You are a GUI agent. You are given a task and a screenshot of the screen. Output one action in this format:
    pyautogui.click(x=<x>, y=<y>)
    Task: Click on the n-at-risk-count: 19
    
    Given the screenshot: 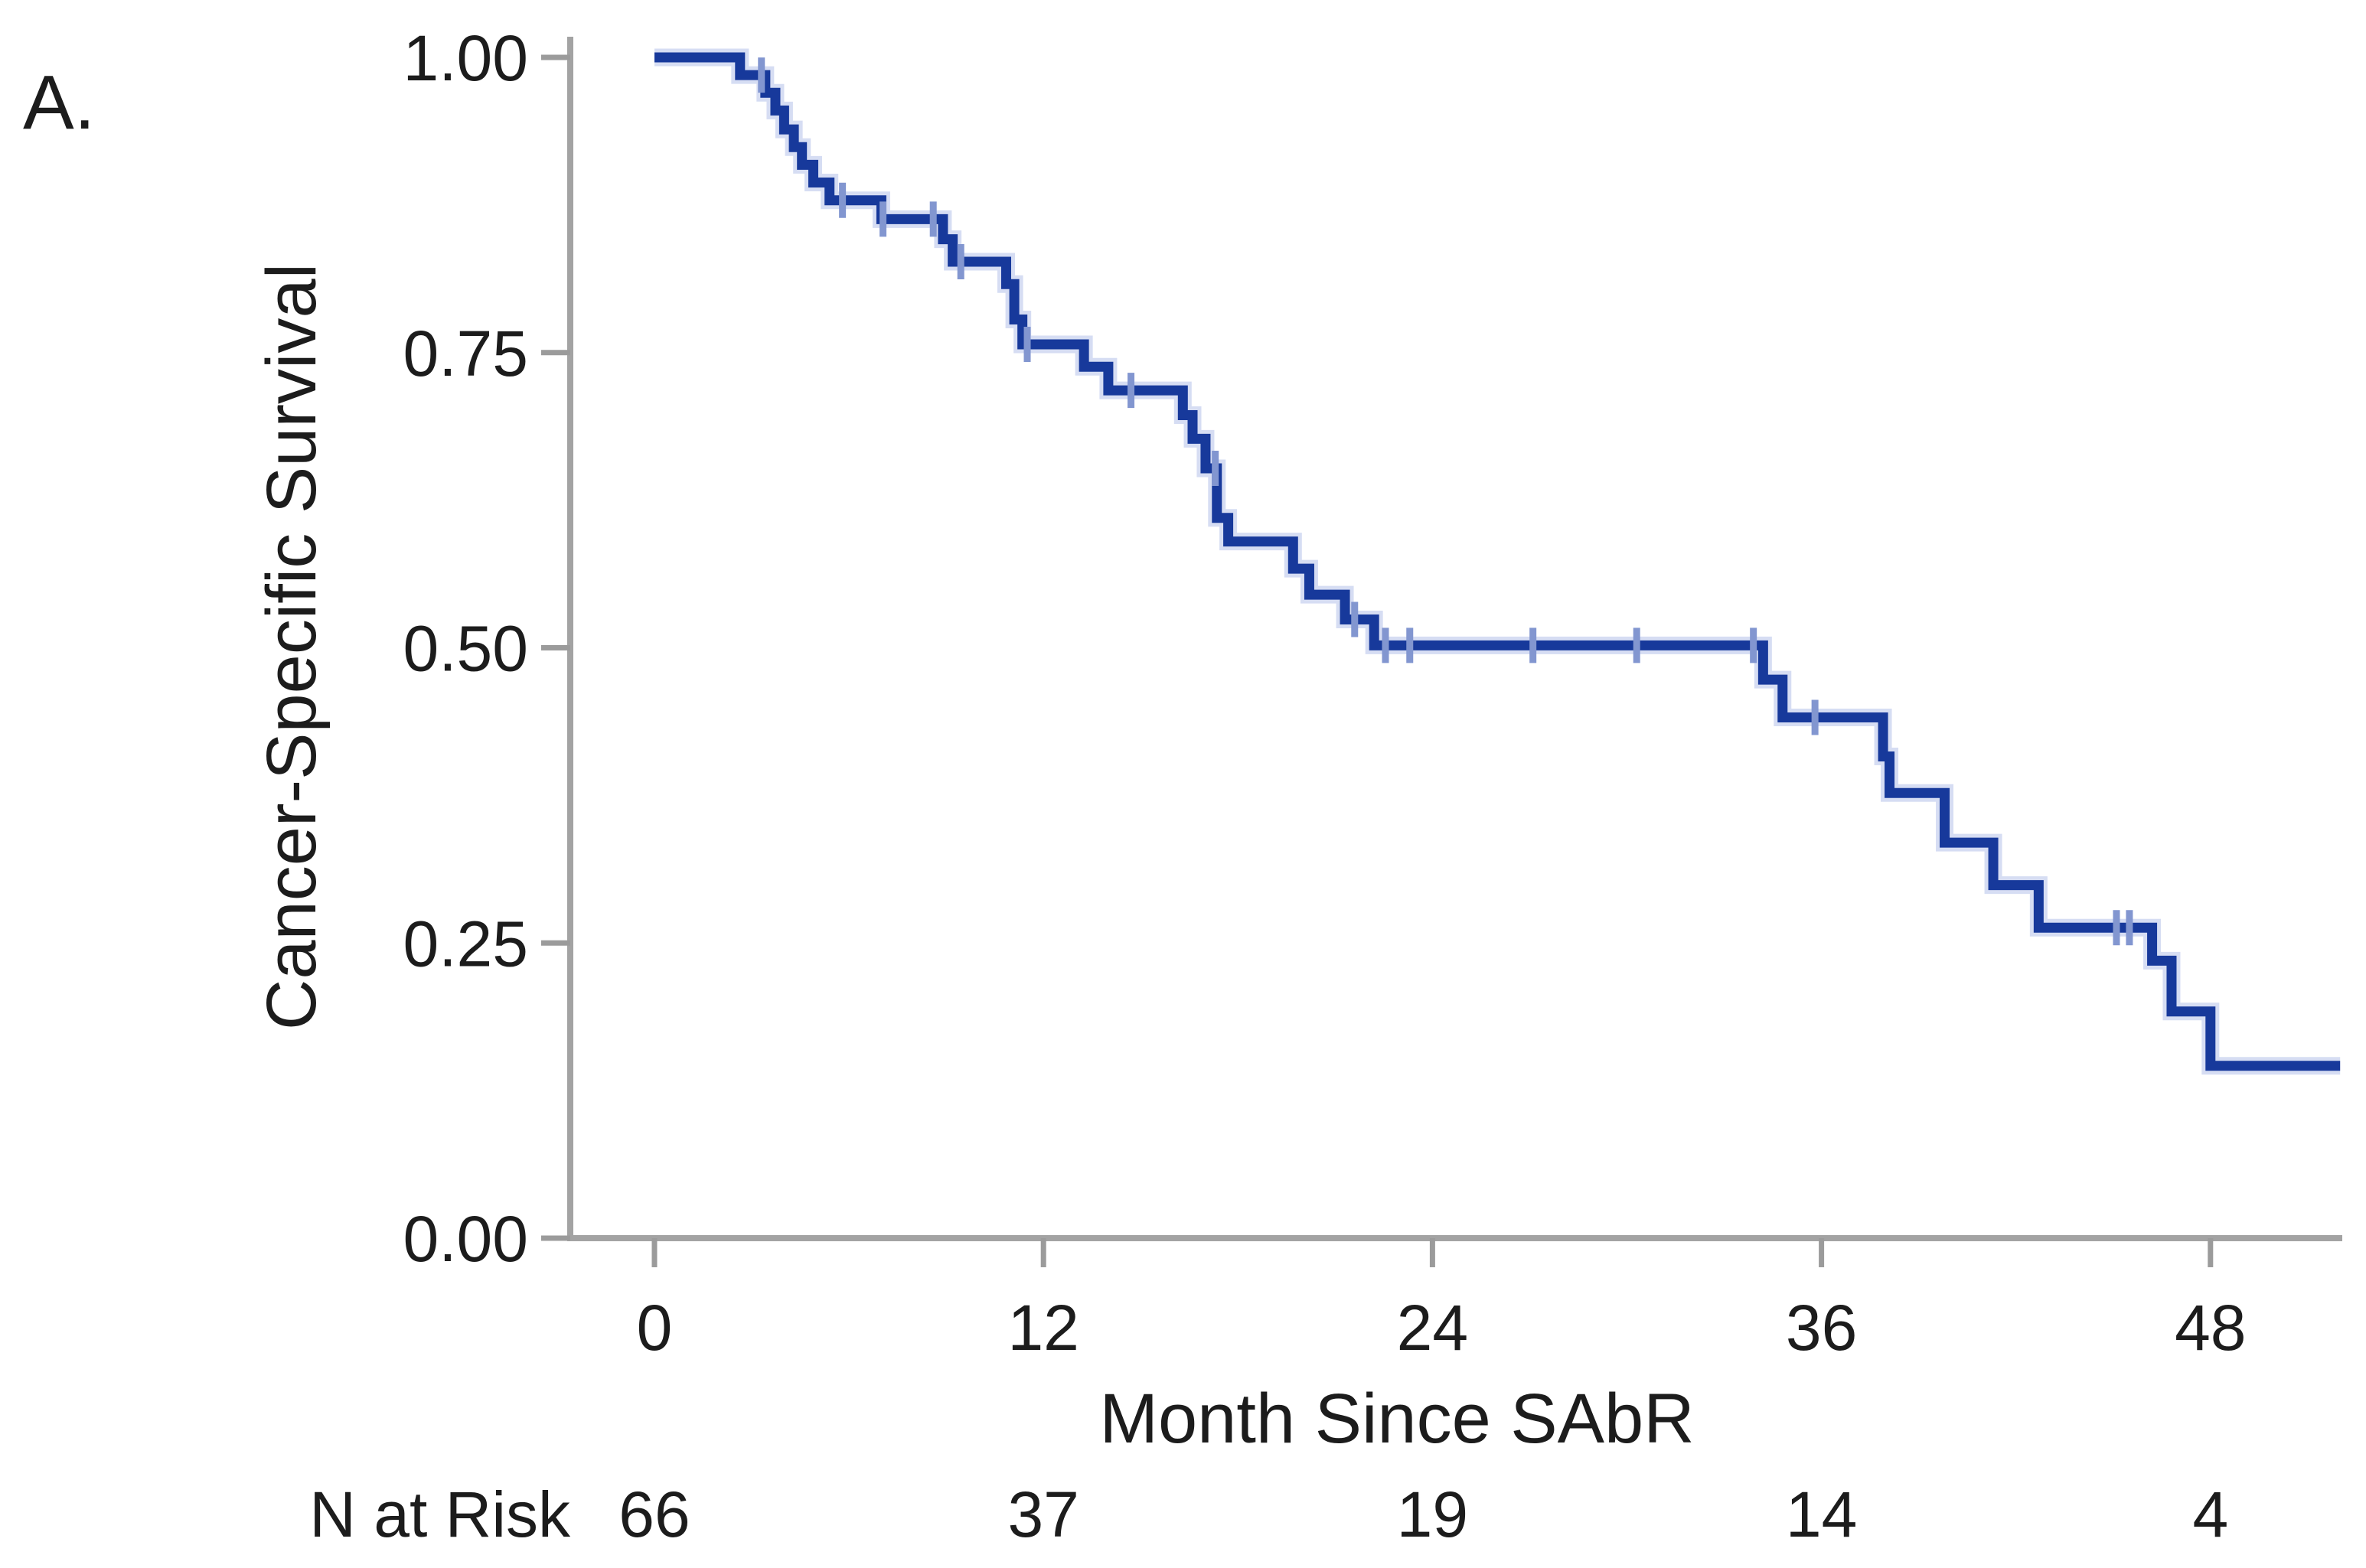 What is the action you would take?
    pyautogui.click(x=1432, y=1514)
    